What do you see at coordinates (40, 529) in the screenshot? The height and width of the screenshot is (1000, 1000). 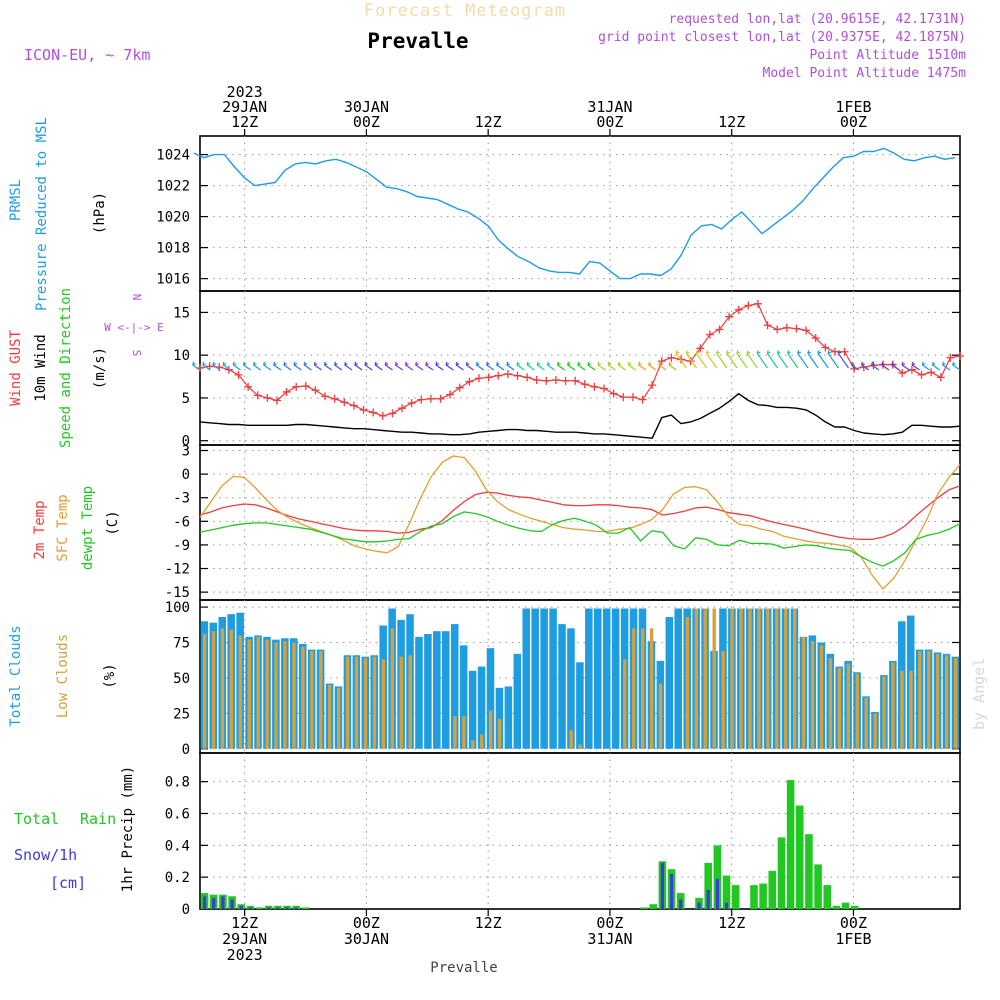 I see `temp2m-label: 2m Temp` at bounding box center [40, 529].